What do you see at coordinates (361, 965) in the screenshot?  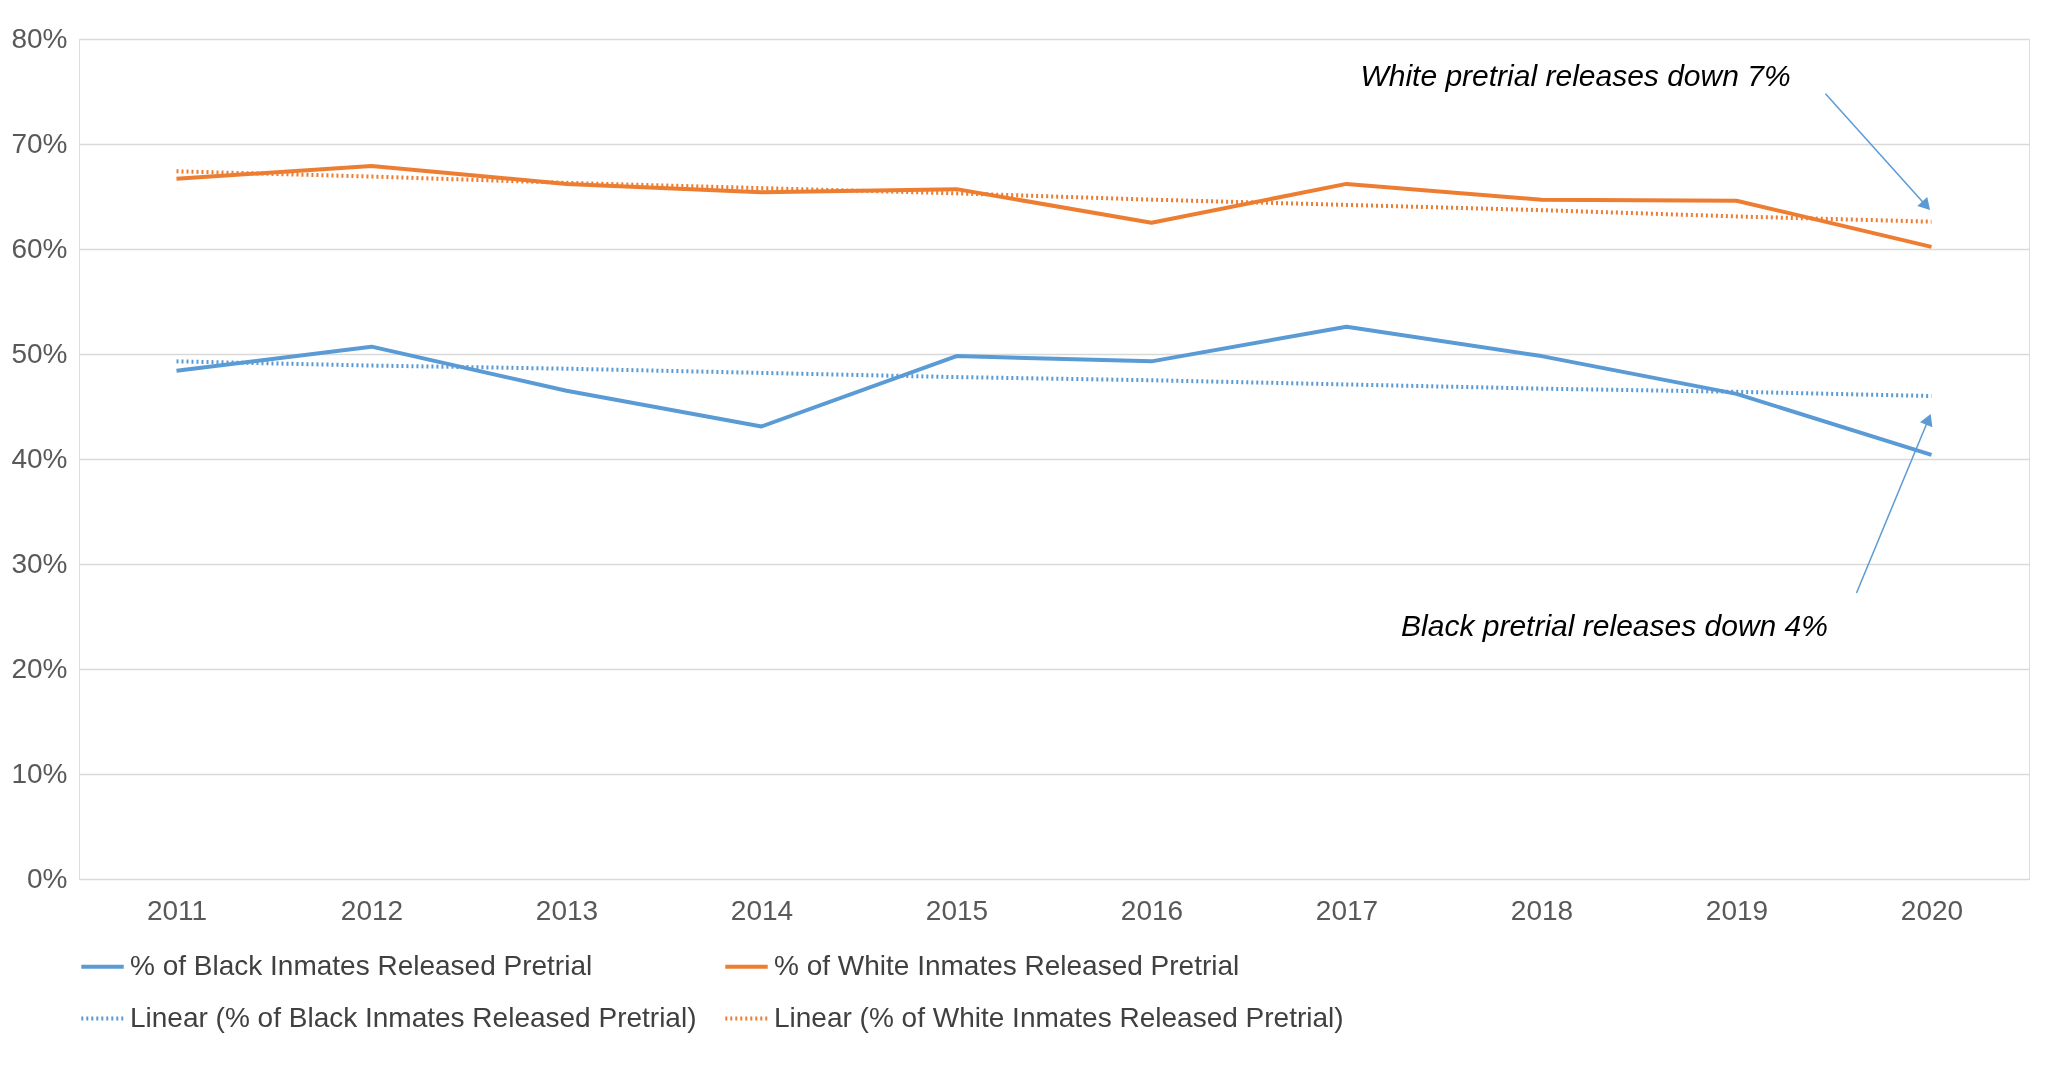 I see `legend-label: % of Black Inmates Released Pretrial` at bounding box center [361, 965].